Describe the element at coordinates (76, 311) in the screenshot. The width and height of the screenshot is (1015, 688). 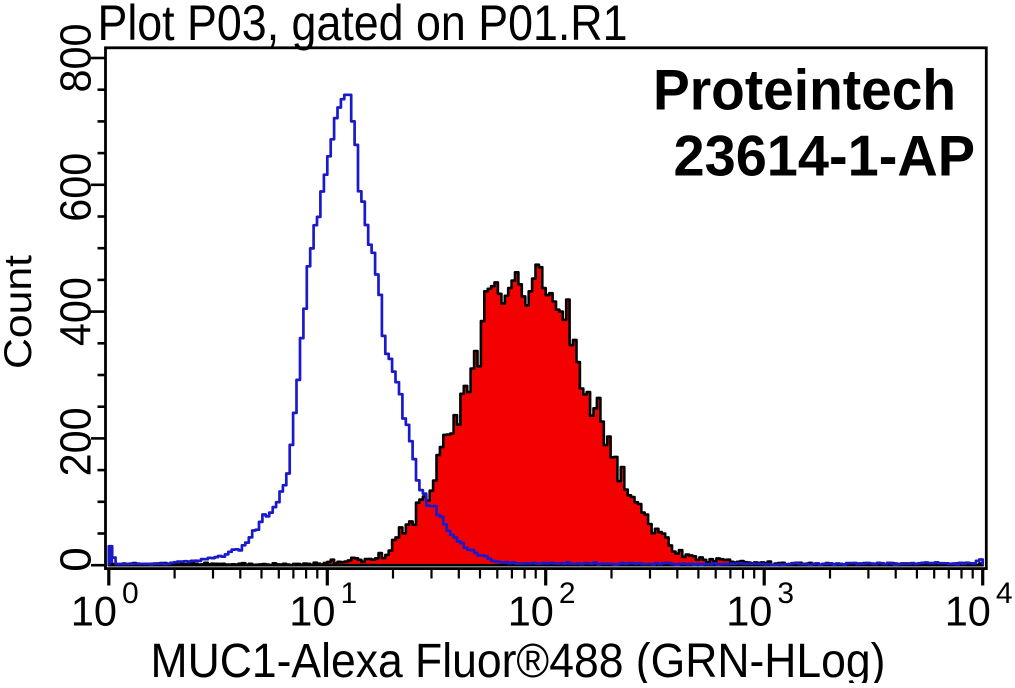
I see `svg-text: 400` at that location.